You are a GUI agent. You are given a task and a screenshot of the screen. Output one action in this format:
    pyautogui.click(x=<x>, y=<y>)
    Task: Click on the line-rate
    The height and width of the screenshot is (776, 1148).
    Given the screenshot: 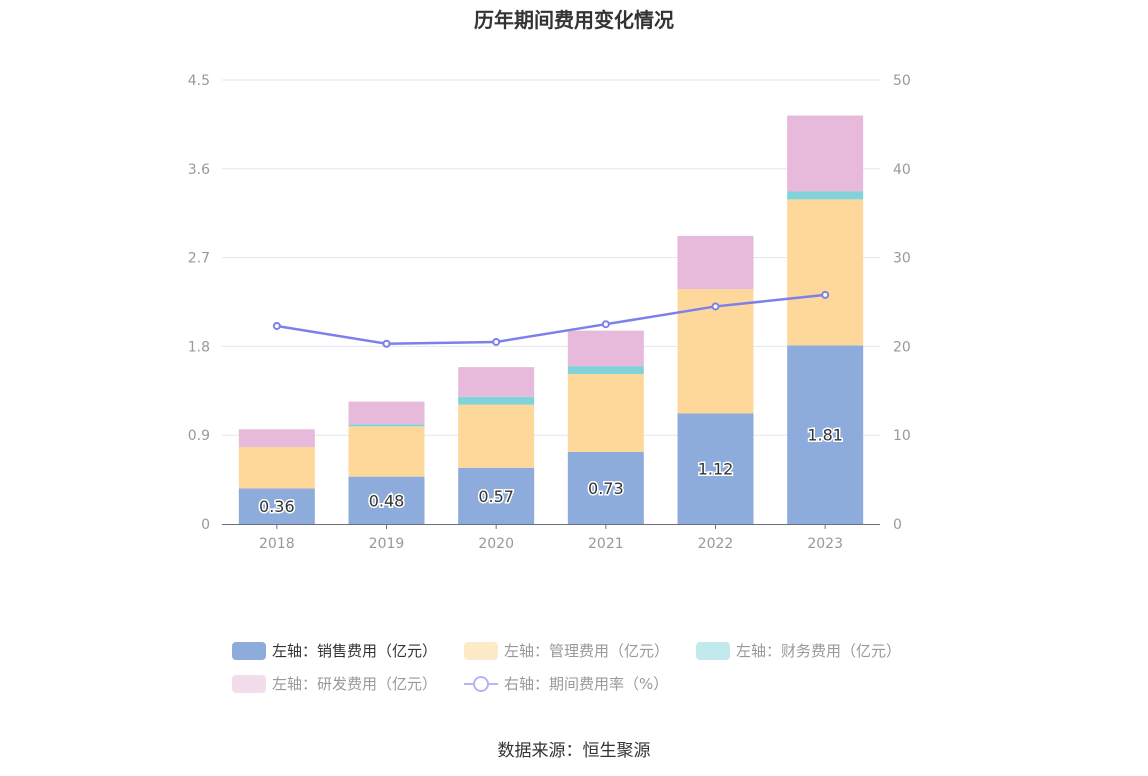 What is the action you would take?
    pyautogui.click(x=551, y=319)
    